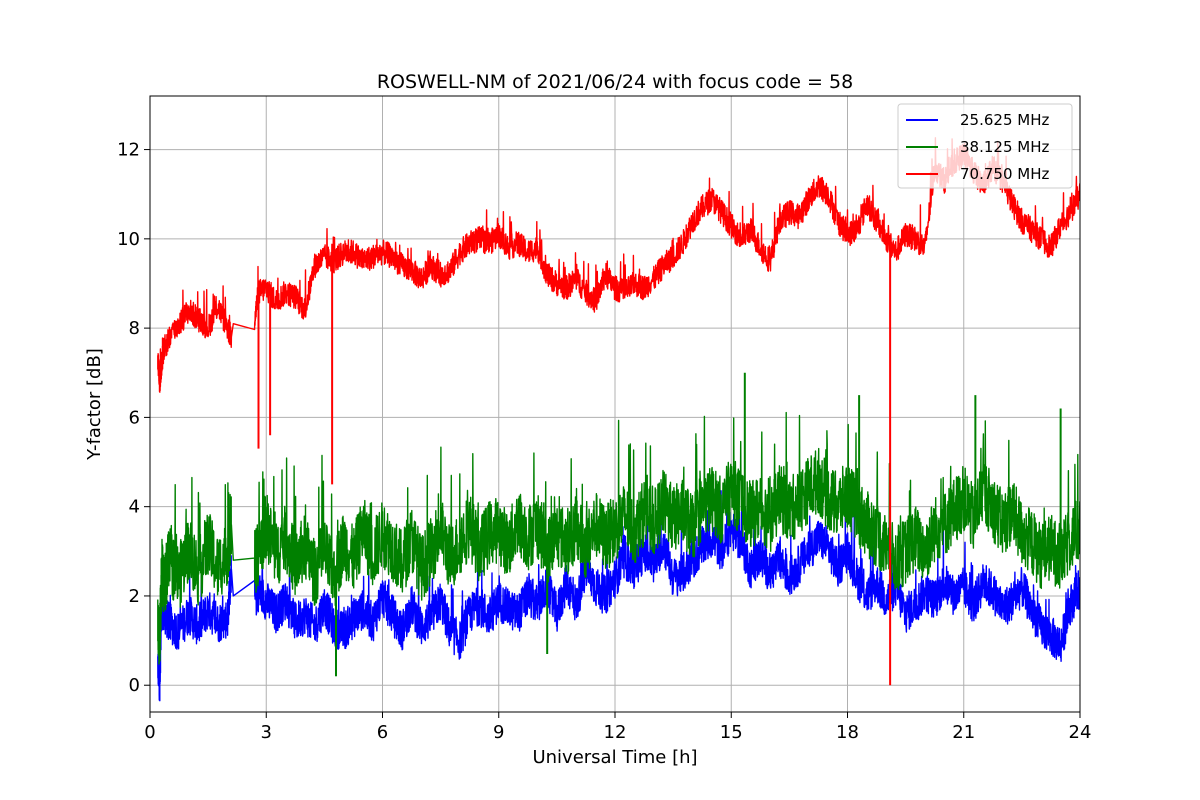  I want to click on legend: 25.625 MHz 38.125 MHz 70.750 MHz, so click(985, 146).